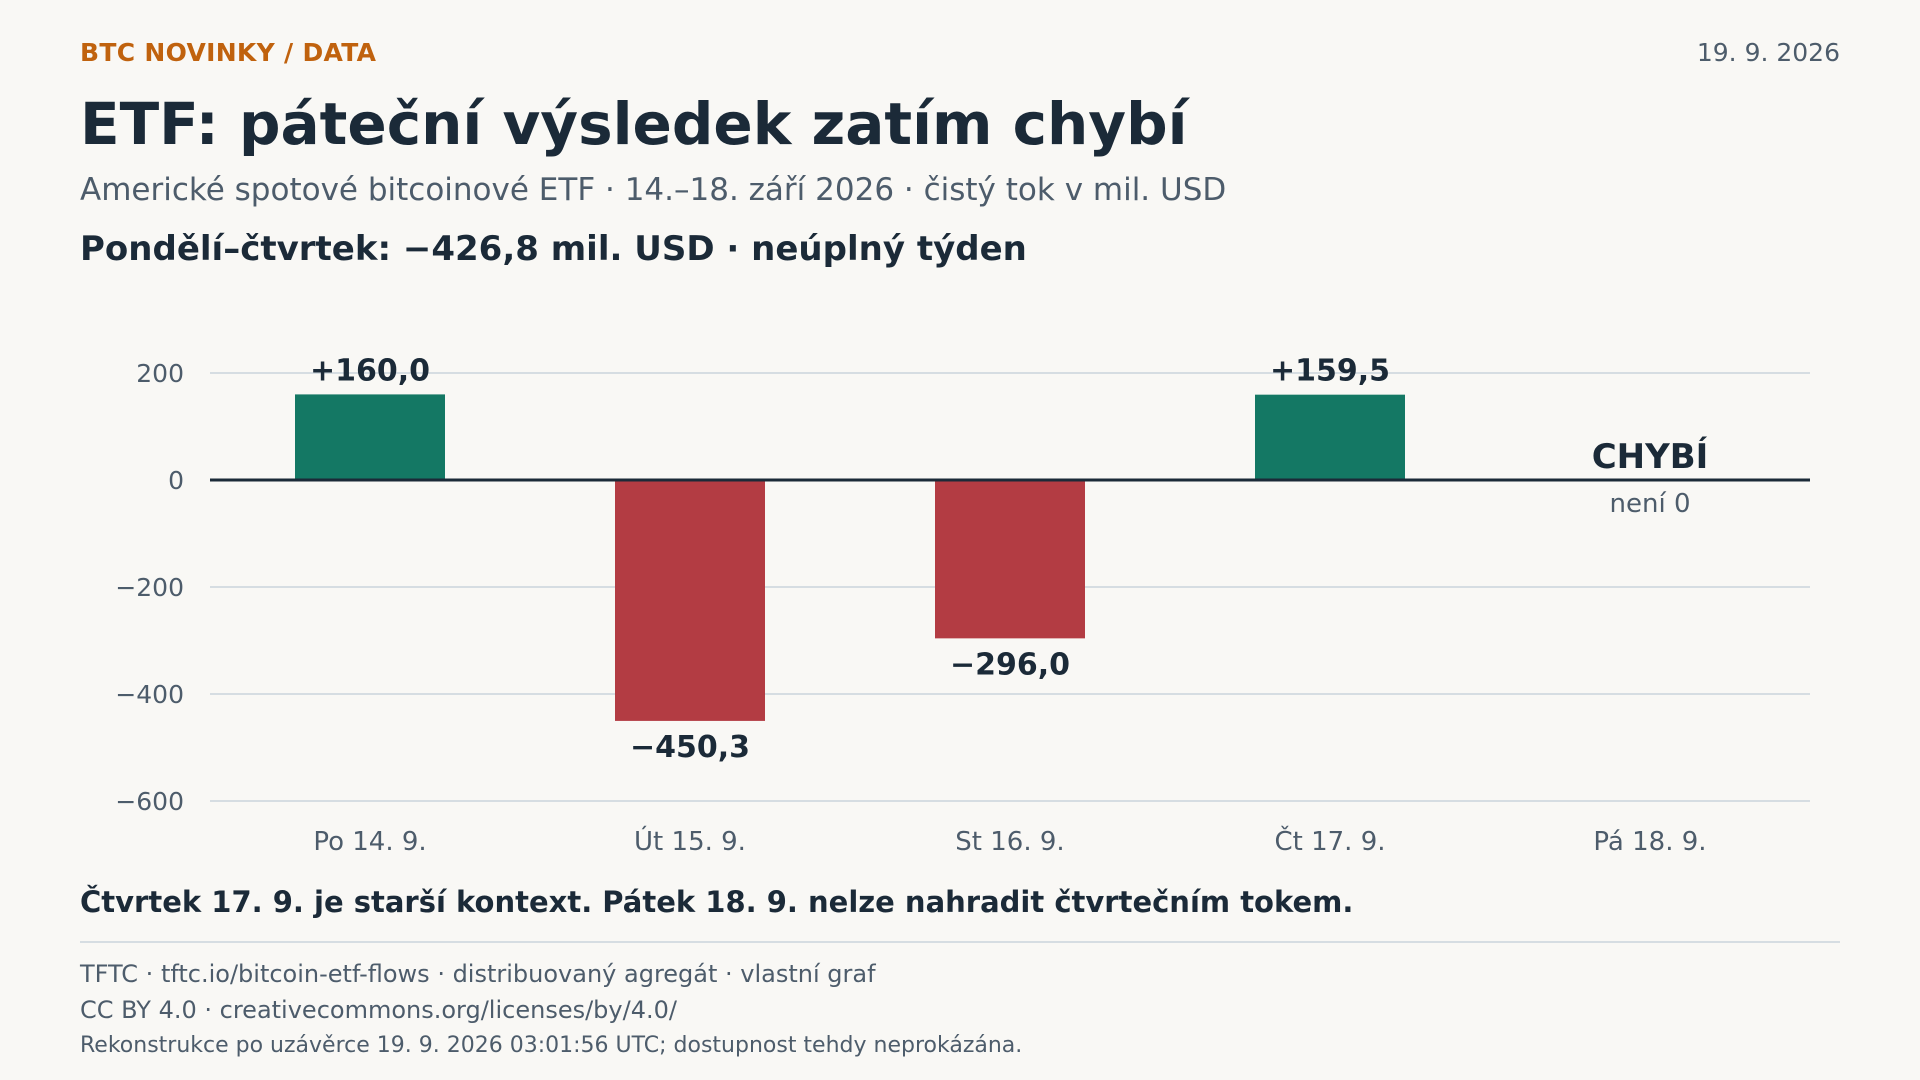  Describe the element at coordinates (149, 694) in the screenshot. I see `y-tick-label: −400` at that location.